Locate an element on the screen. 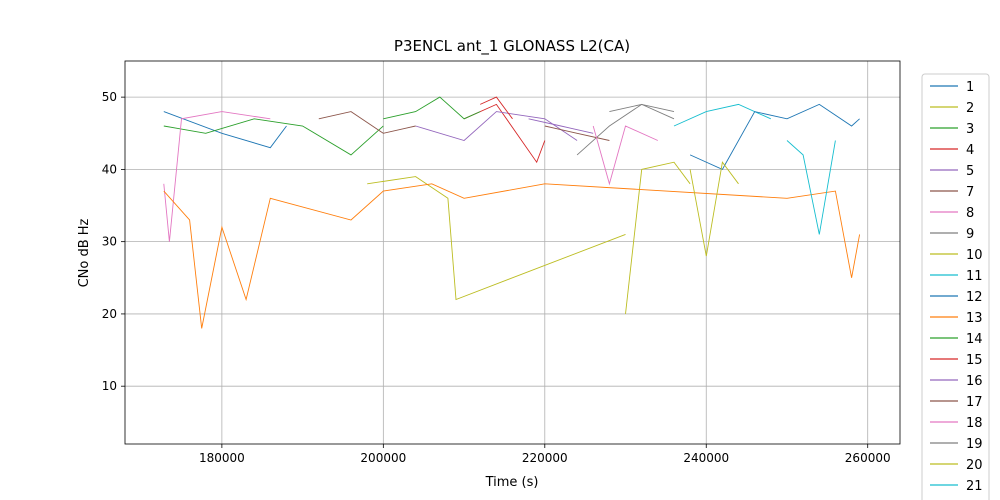  series-1-line is located at coordinates (225, 130).